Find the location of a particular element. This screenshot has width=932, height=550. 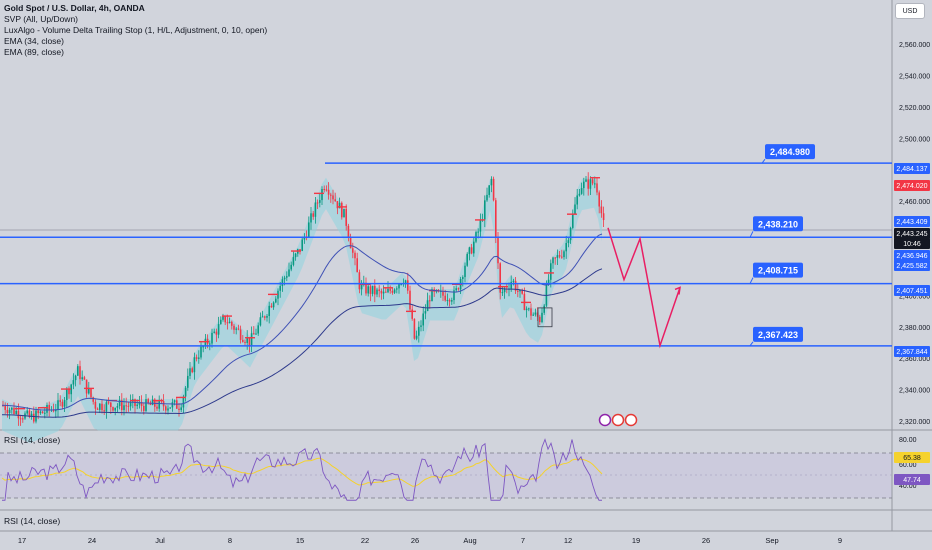

level-label: 2,408.715 is located at coordinates (778, 271).